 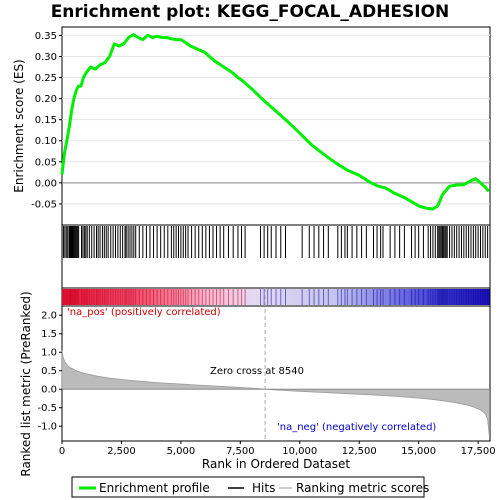 What do you see at coordinates (299, 451) in the screenshot?
I see `x-tick-label: 10,000` at bounding box center [299, 451].